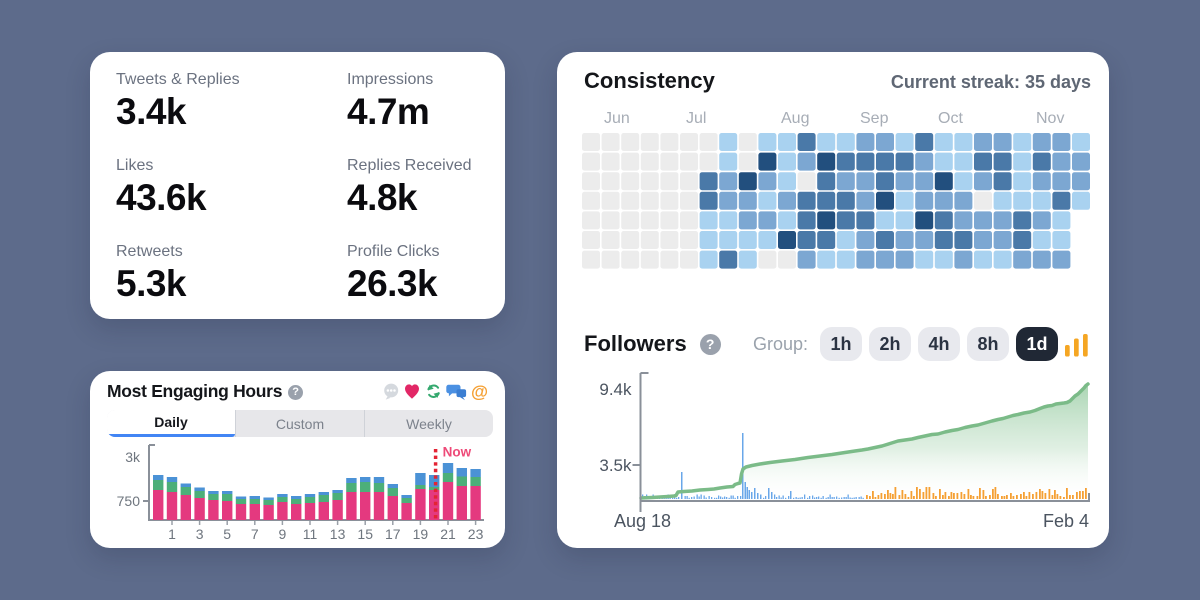  Describe the element at coordinates (615, 465) in the screenshot. I see `svg-text: 3.5k` at that location.